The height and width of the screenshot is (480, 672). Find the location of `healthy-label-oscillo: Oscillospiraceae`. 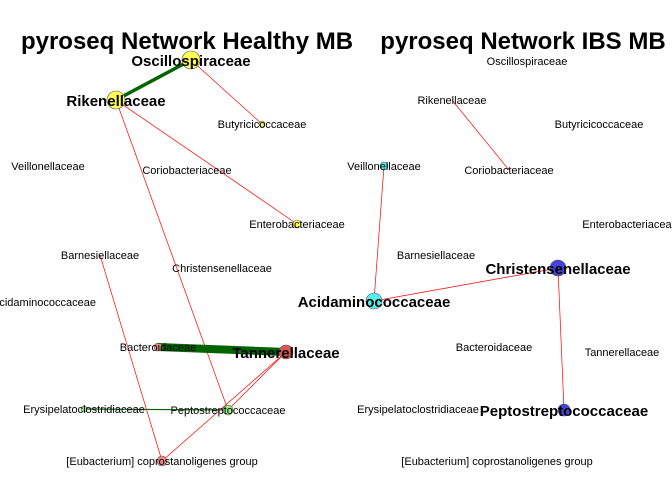

healthy-label-oscillo: Oscillospiraceae is located at coordinates (190, 61).